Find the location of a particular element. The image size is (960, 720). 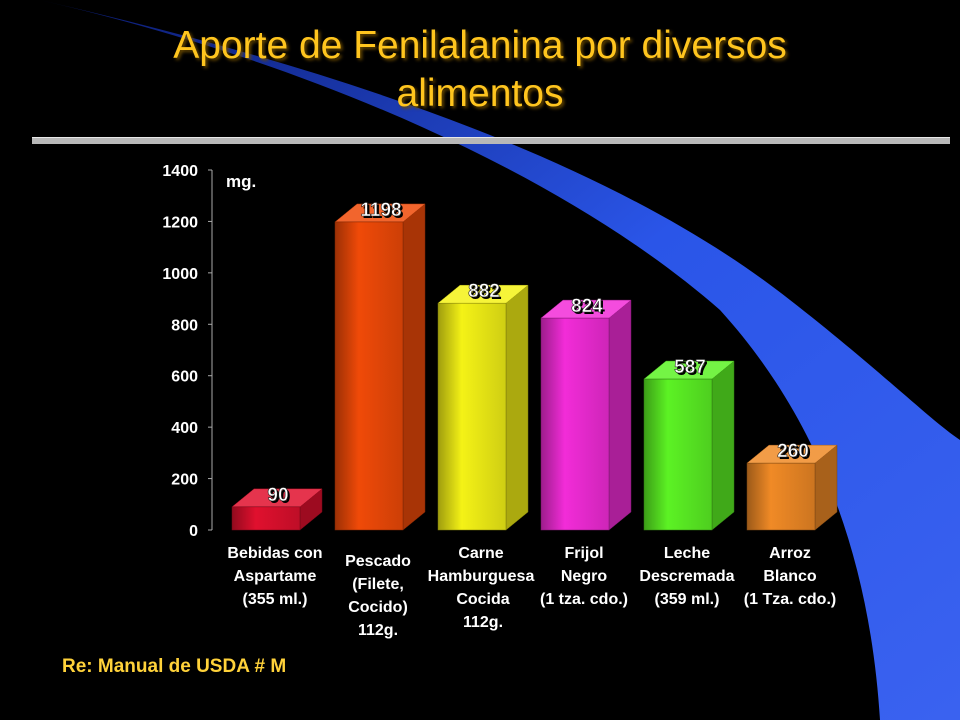

data-label-shadow: 587 is located at coordinates (692, 369).